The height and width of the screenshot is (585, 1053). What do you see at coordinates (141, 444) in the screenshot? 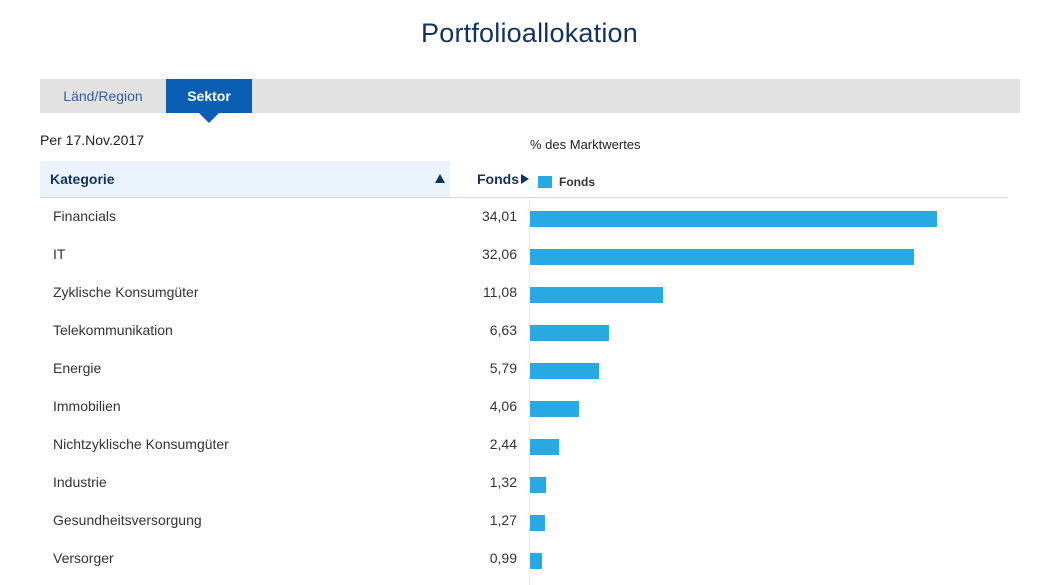
I see `category-label: Nichtzyklische Konsumgüter` at bounding box center [141, 444].